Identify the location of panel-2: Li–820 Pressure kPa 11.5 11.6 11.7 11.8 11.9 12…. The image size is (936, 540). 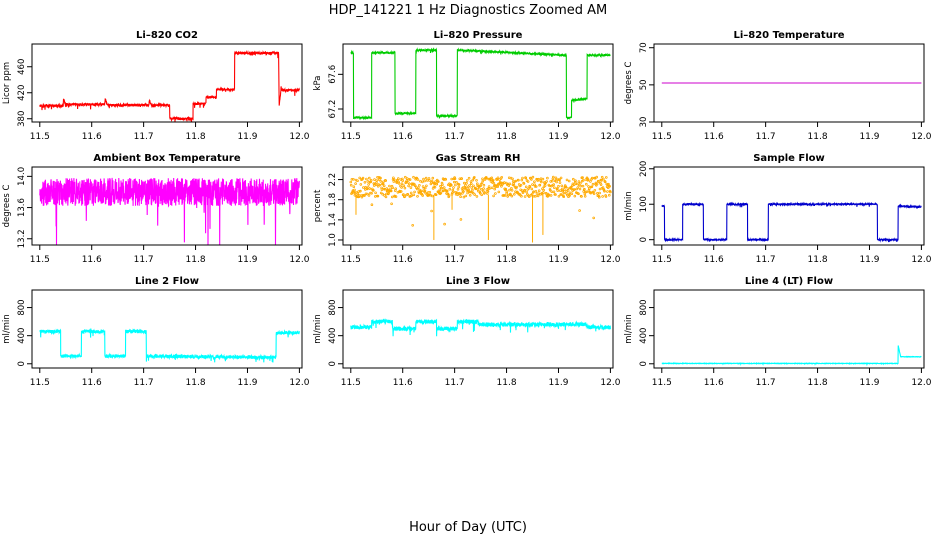
(467, 86).